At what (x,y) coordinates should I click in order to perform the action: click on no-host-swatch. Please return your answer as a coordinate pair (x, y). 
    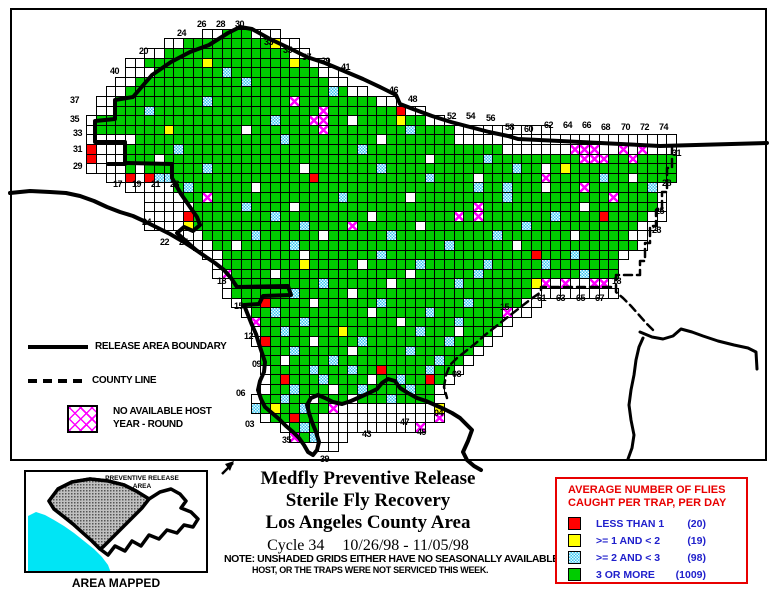
    Looking at the image, I should click on (82, 419).